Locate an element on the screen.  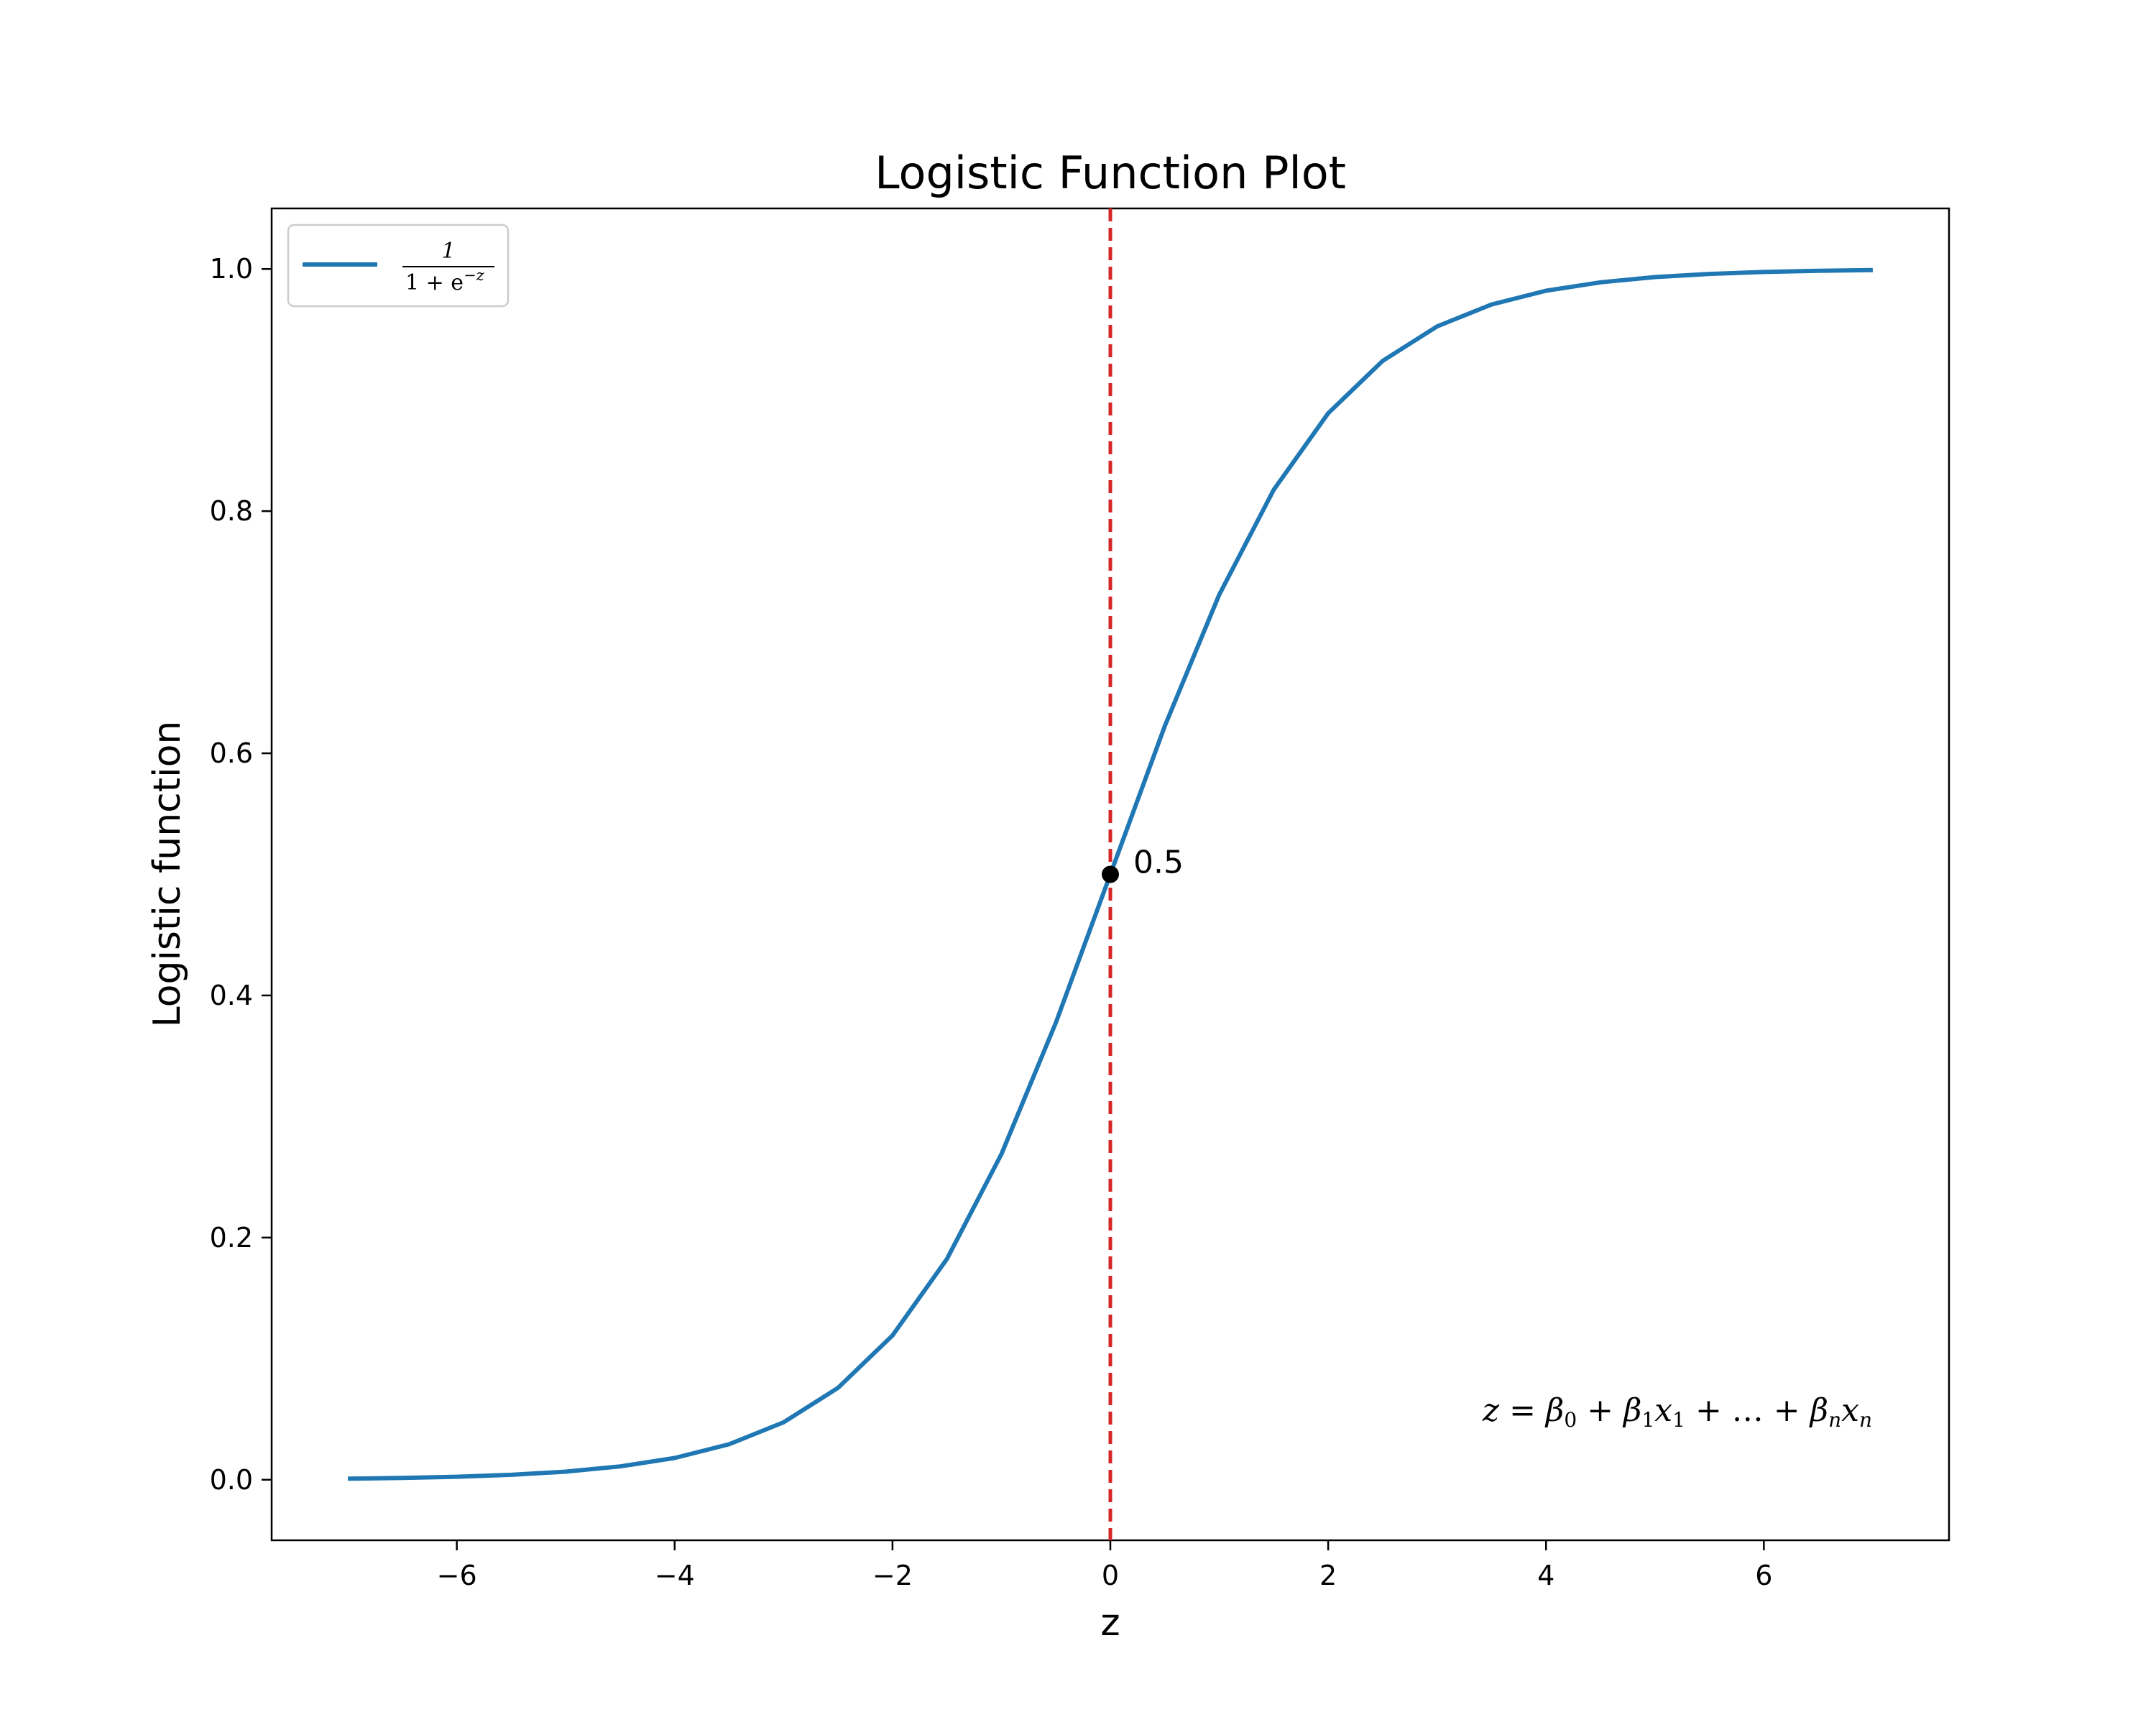
x-tick-label: 4 is located at coordinates (1545, 1575).